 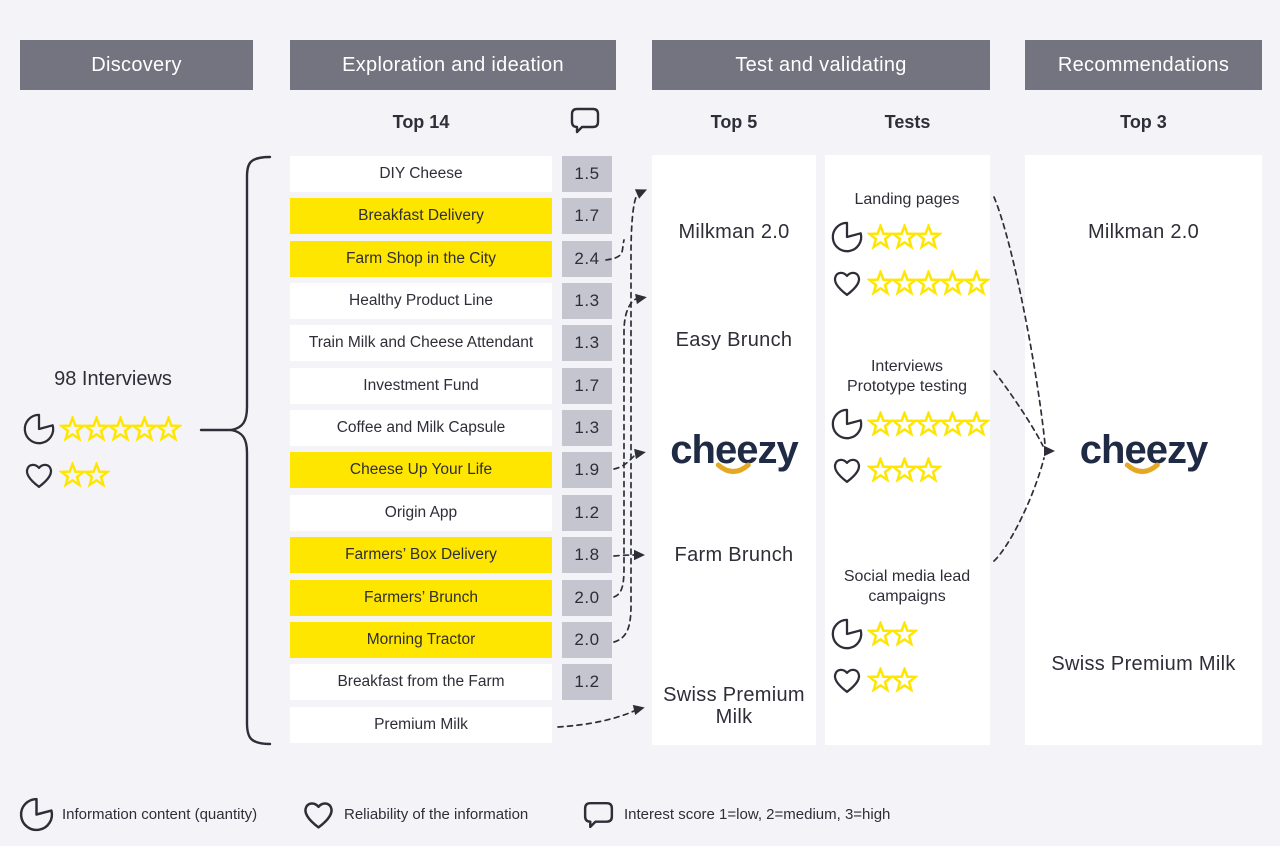 What do you see at coordinates (907, 122) in the screenshot?
I see `tests-label: Tests` at bounding box center [907, 122].